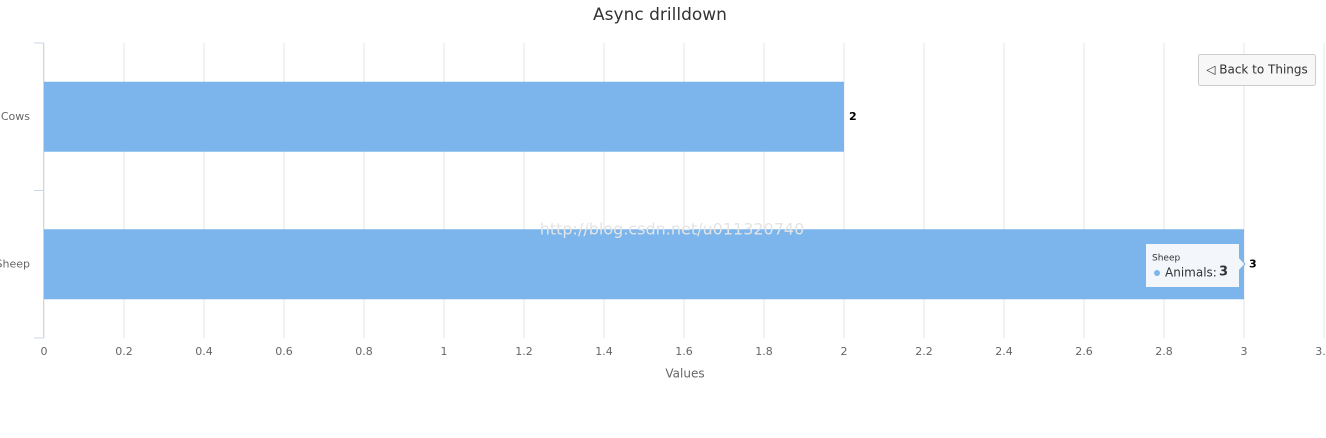 This screenshot has width=1326, height=438. Describe the element at coordinates (1191, 273) in the screenshot. I see `tooltip-label: Animals:` at that location.